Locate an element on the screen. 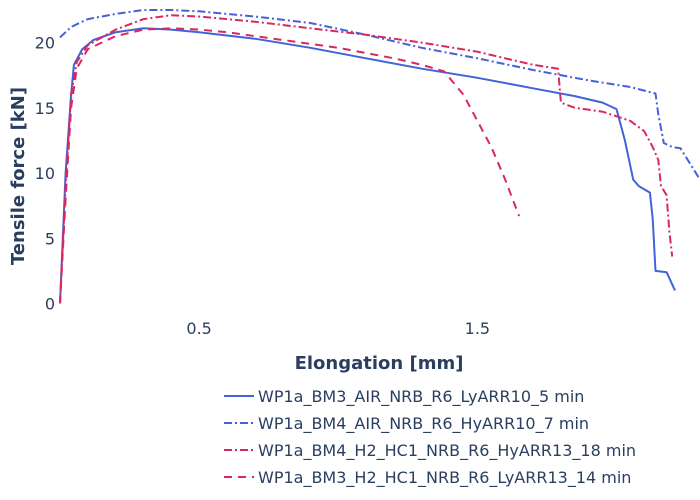  x-axis-title: Elongation [mm] is located at coordinates (379, 363).